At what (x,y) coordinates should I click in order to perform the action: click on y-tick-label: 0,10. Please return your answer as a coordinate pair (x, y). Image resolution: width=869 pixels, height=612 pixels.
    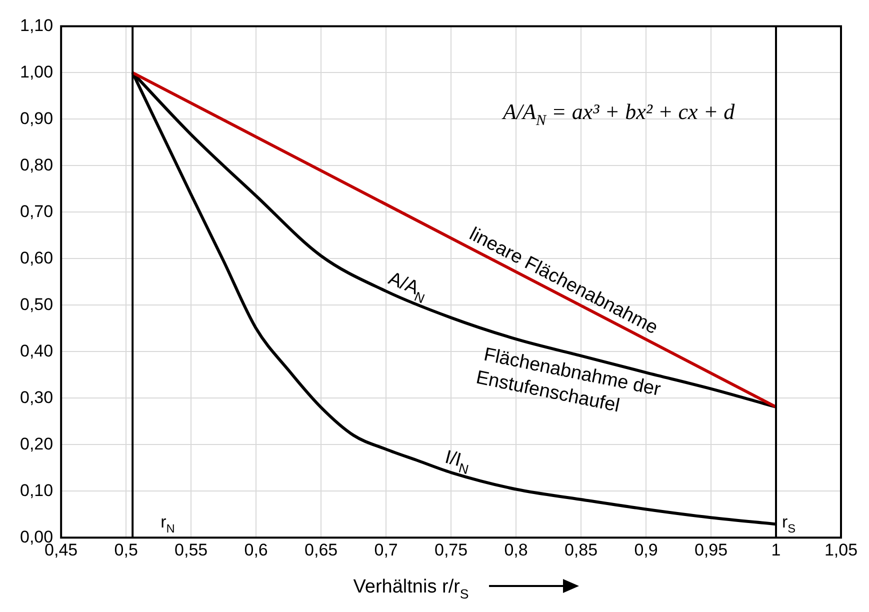
    Looking at the image, I should click on (37, 490).